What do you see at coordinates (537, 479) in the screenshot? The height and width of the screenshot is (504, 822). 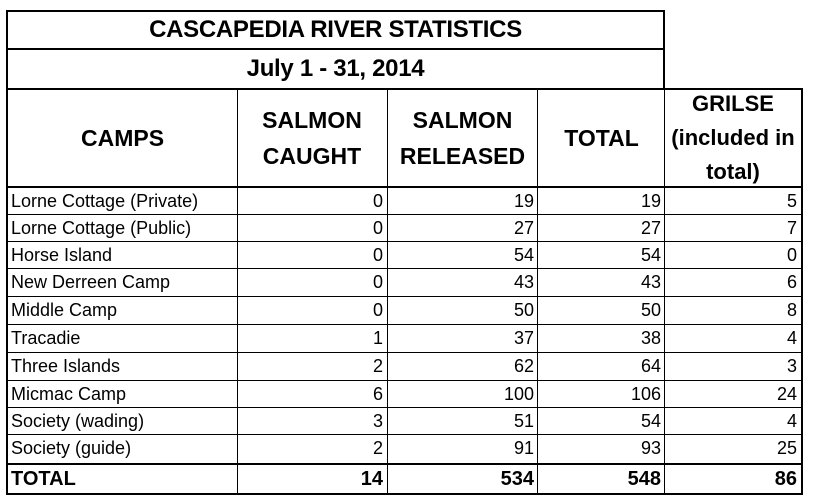 I see `col-divider-3-total` at bounding box center [537, 479].